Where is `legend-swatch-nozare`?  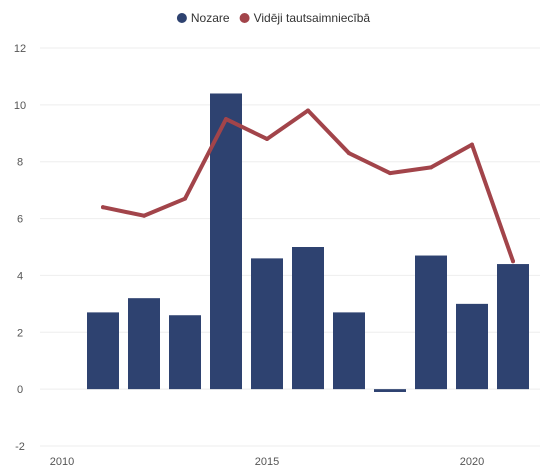 legend-swatch-nozare is located at coordinates (182, 18).